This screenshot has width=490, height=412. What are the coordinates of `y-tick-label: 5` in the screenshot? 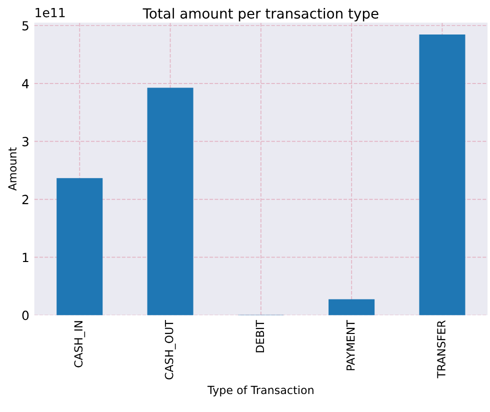 It's located at (25, 25).